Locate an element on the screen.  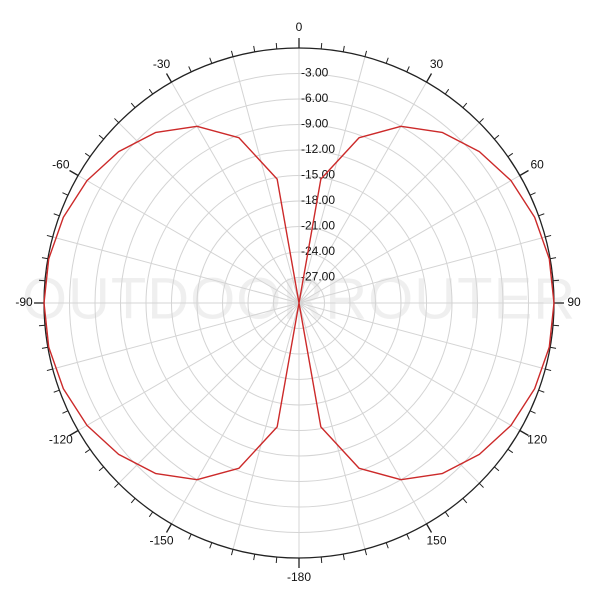
theta-tick-label: 0 is located at coordinates (299, 27).